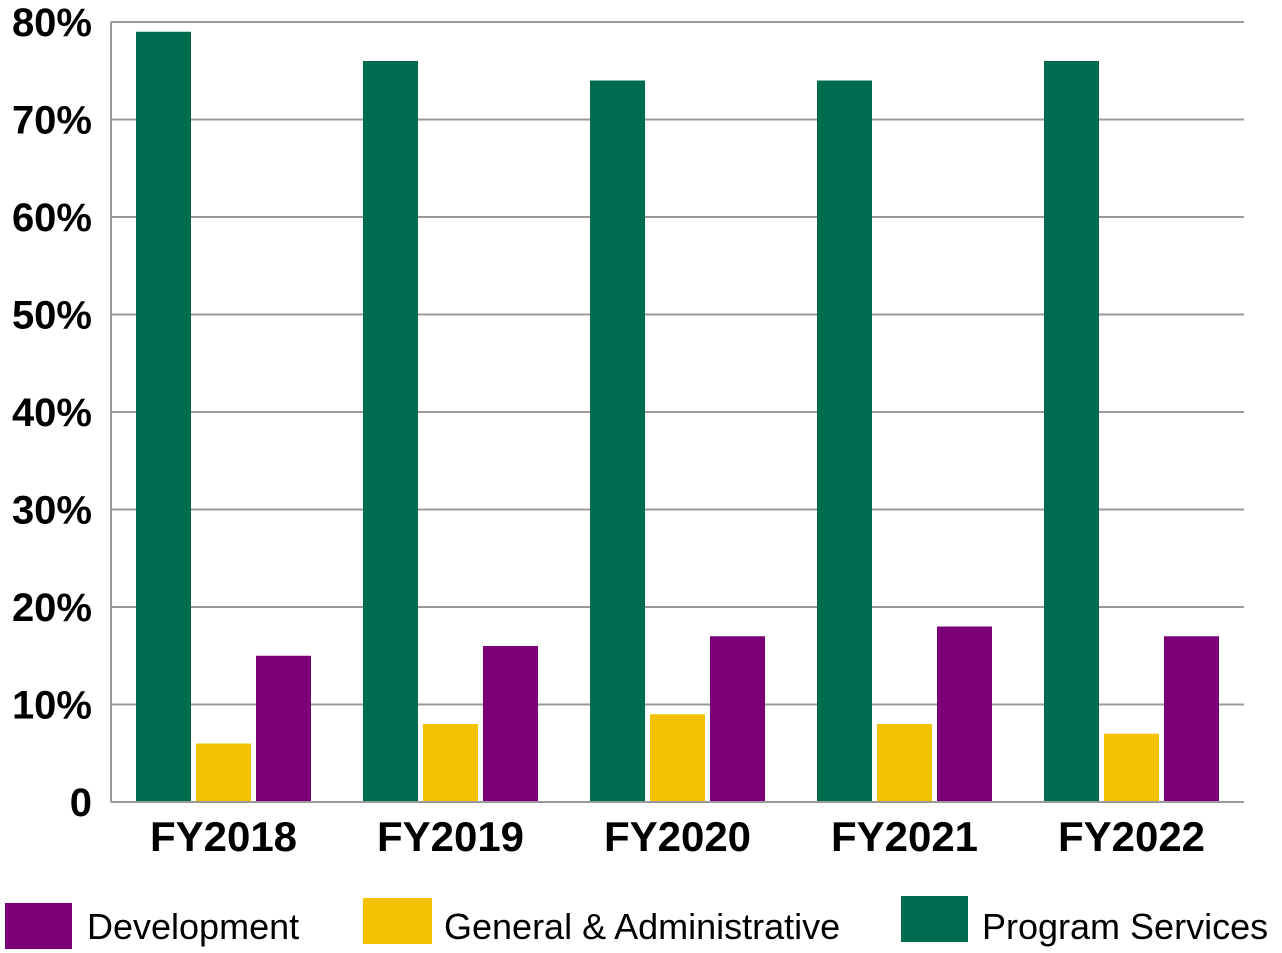 Image resolution: width=1282 pixels, height=953 pixels. What do you see at coordinates (450, 763) in the screenshot?
I see `bar-general-administrative-fy2019` at bounding box center [450, 763].